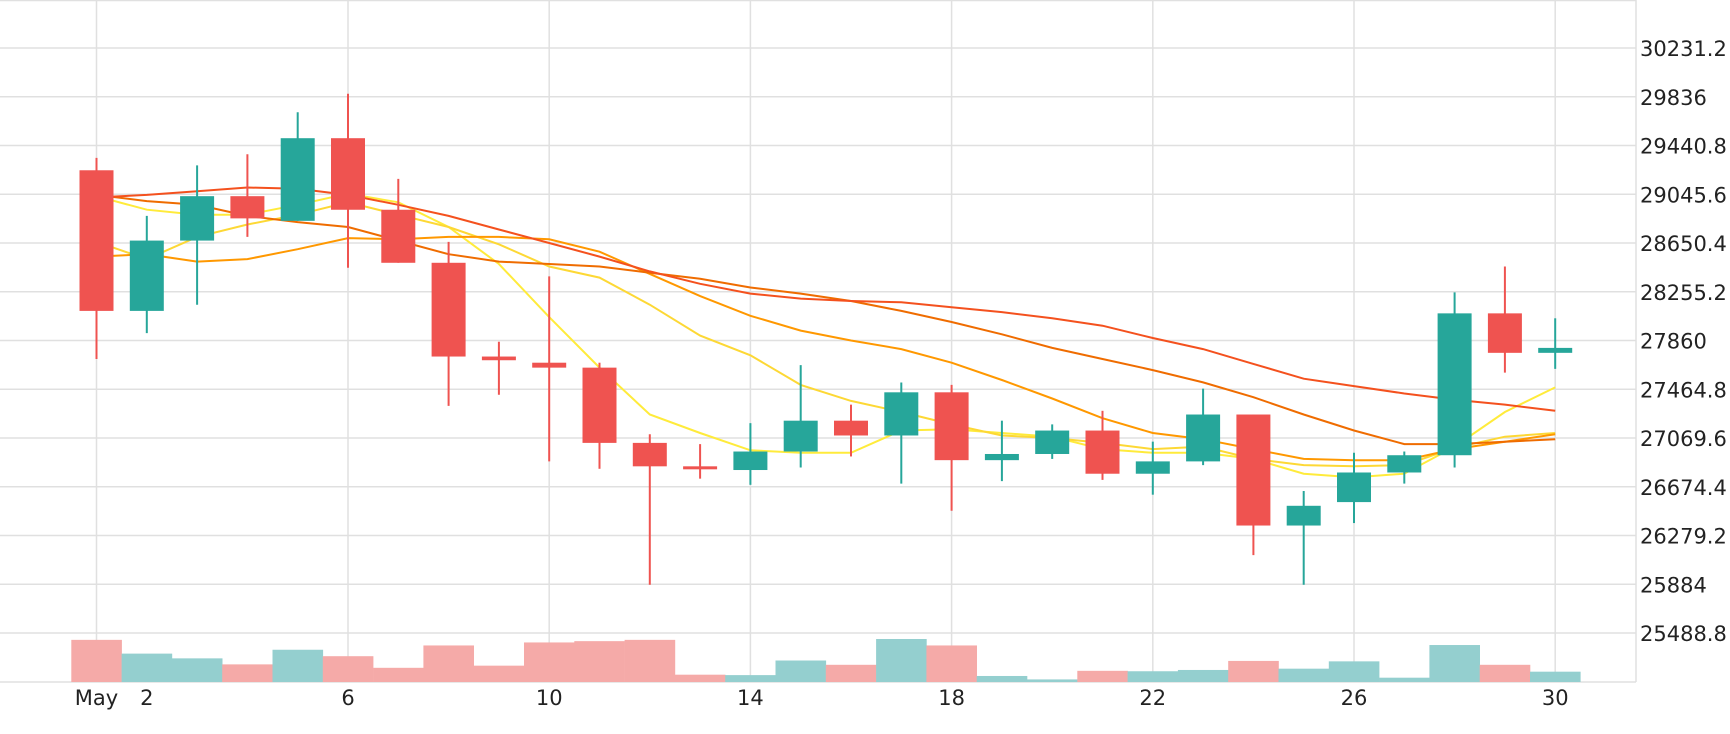 This screenshot has height=734, width=1730. What do you see at coordinates (1673, 98) in the screenshot?
I see `y-tick-label: 29836` at bounding box center [1673, 98].